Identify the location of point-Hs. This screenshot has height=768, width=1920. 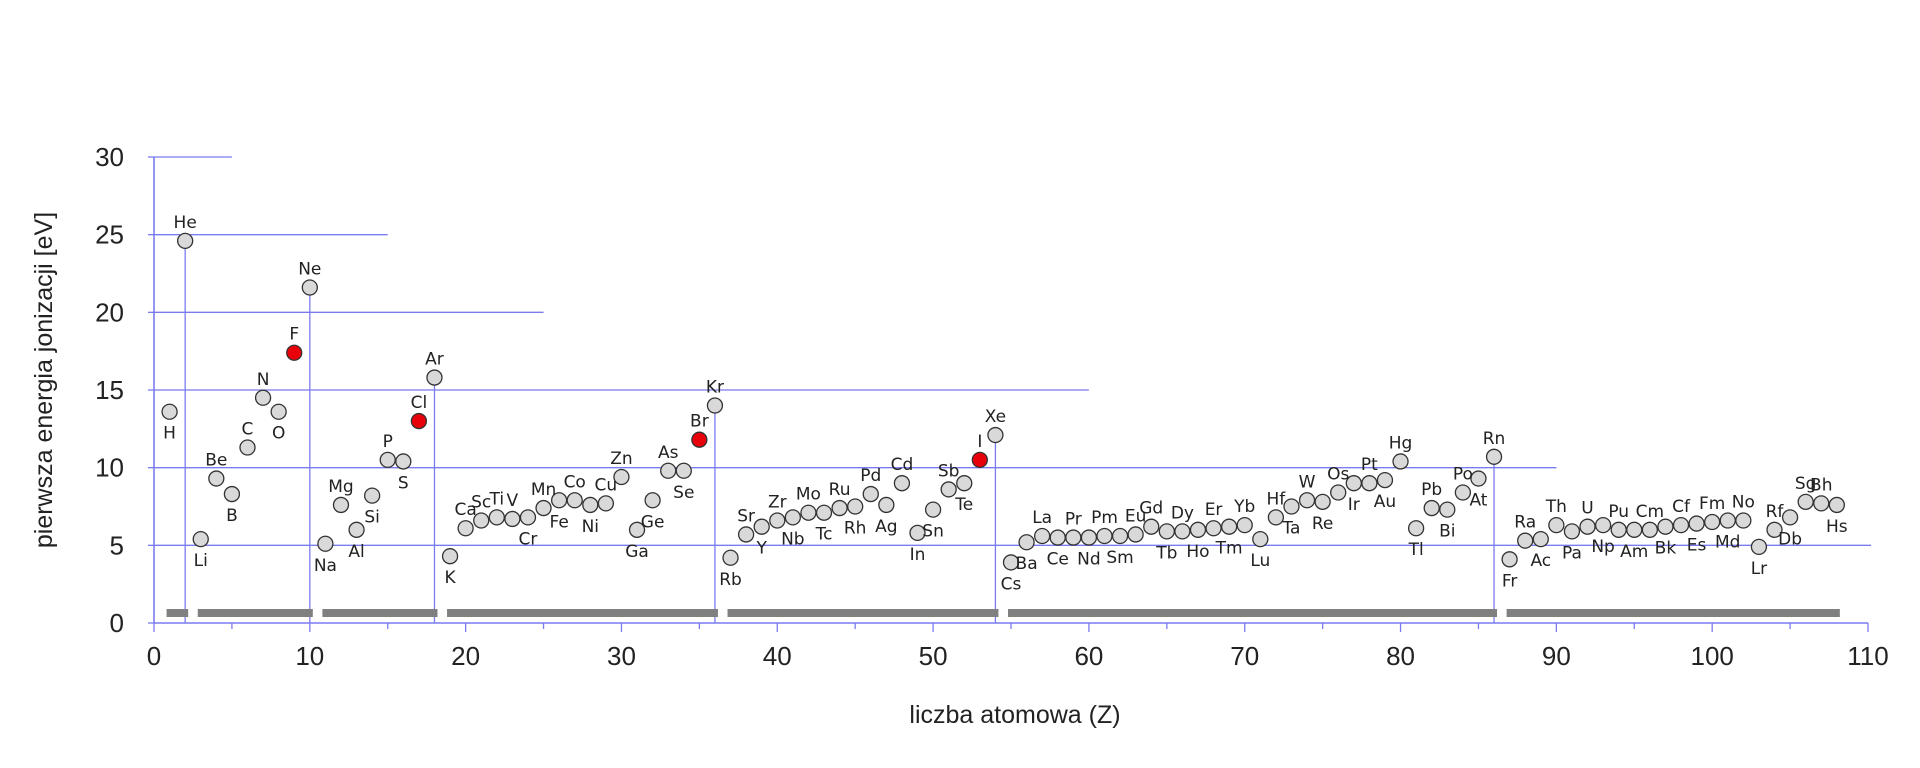
(1836, 505).